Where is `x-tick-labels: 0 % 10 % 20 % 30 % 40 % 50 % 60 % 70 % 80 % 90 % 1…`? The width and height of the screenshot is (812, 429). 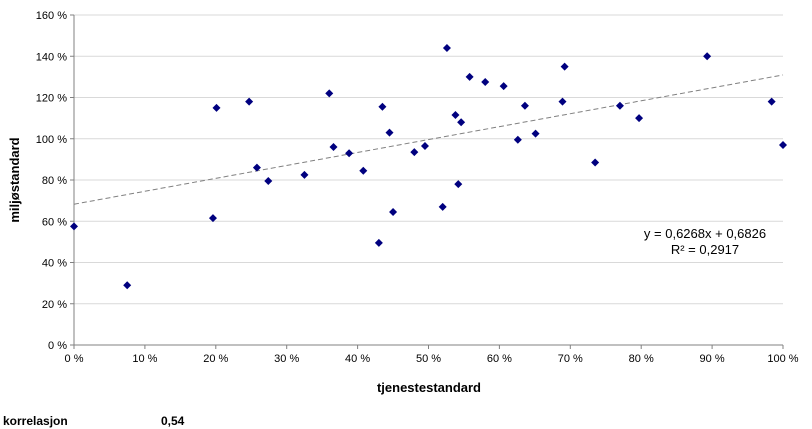
x-tick-labels: 0 % 10 % 20 % 30 % 40 % 50 % 60 % 70 % 80 % 90 % 1… is located at coordinates (432, 359).